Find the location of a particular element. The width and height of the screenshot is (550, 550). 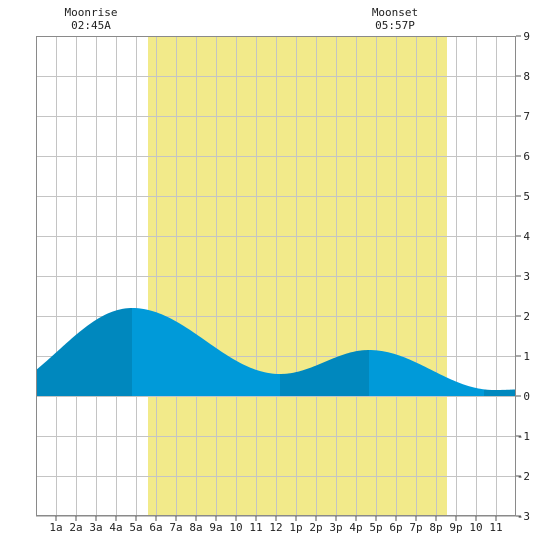

tide-series is located at coordinates (276, 352).